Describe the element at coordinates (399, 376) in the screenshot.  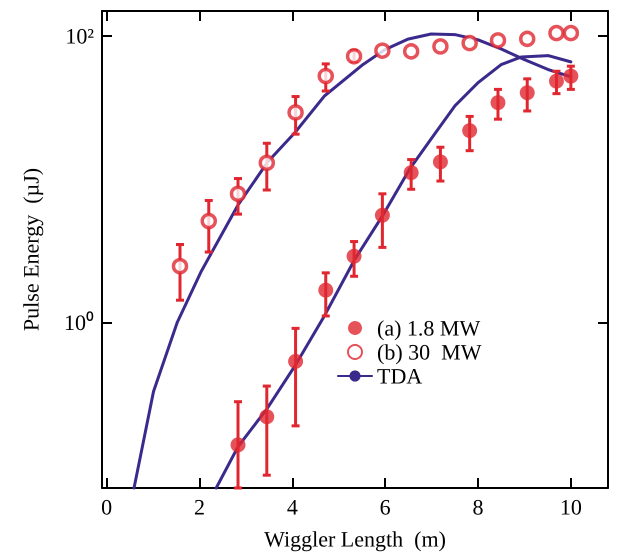
I see `legend-label: TDA` at that location.